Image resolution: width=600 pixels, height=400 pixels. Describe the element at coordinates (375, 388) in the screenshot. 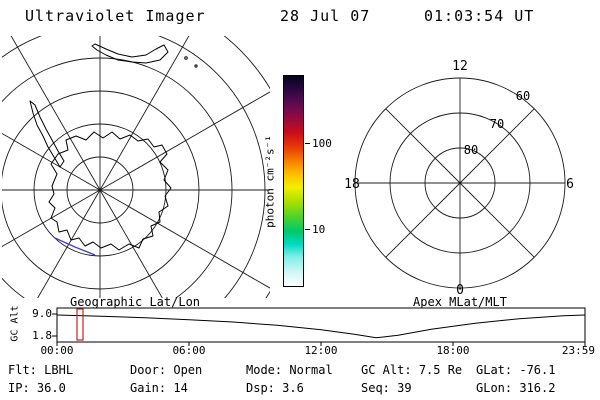

I see `status-seq-label: Seq:` at that location.